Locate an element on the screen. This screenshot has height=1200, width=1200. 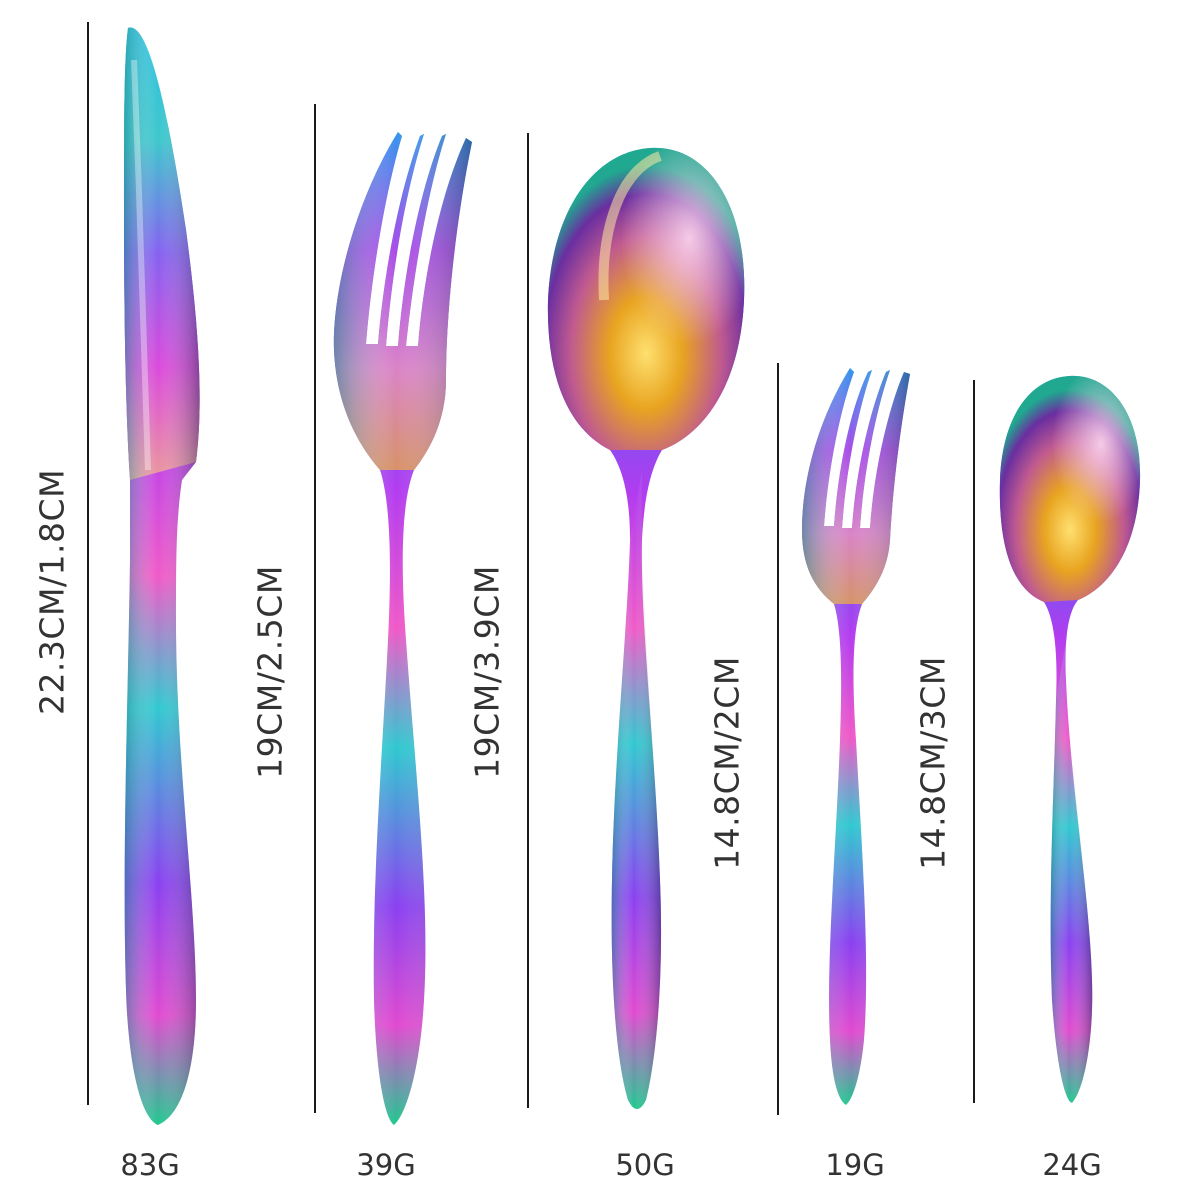
spoon-image is located at coordinates (646, 628).